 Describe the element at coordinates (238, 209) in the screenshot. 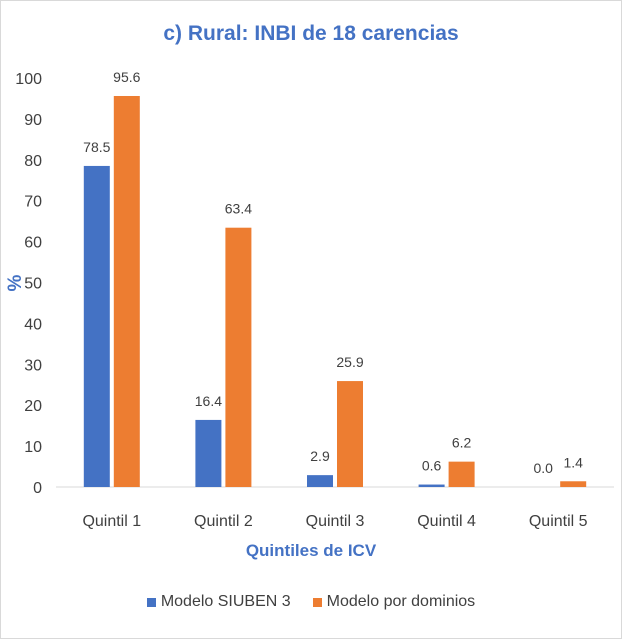

I see `data-label-series-2: 63.4` at that location.